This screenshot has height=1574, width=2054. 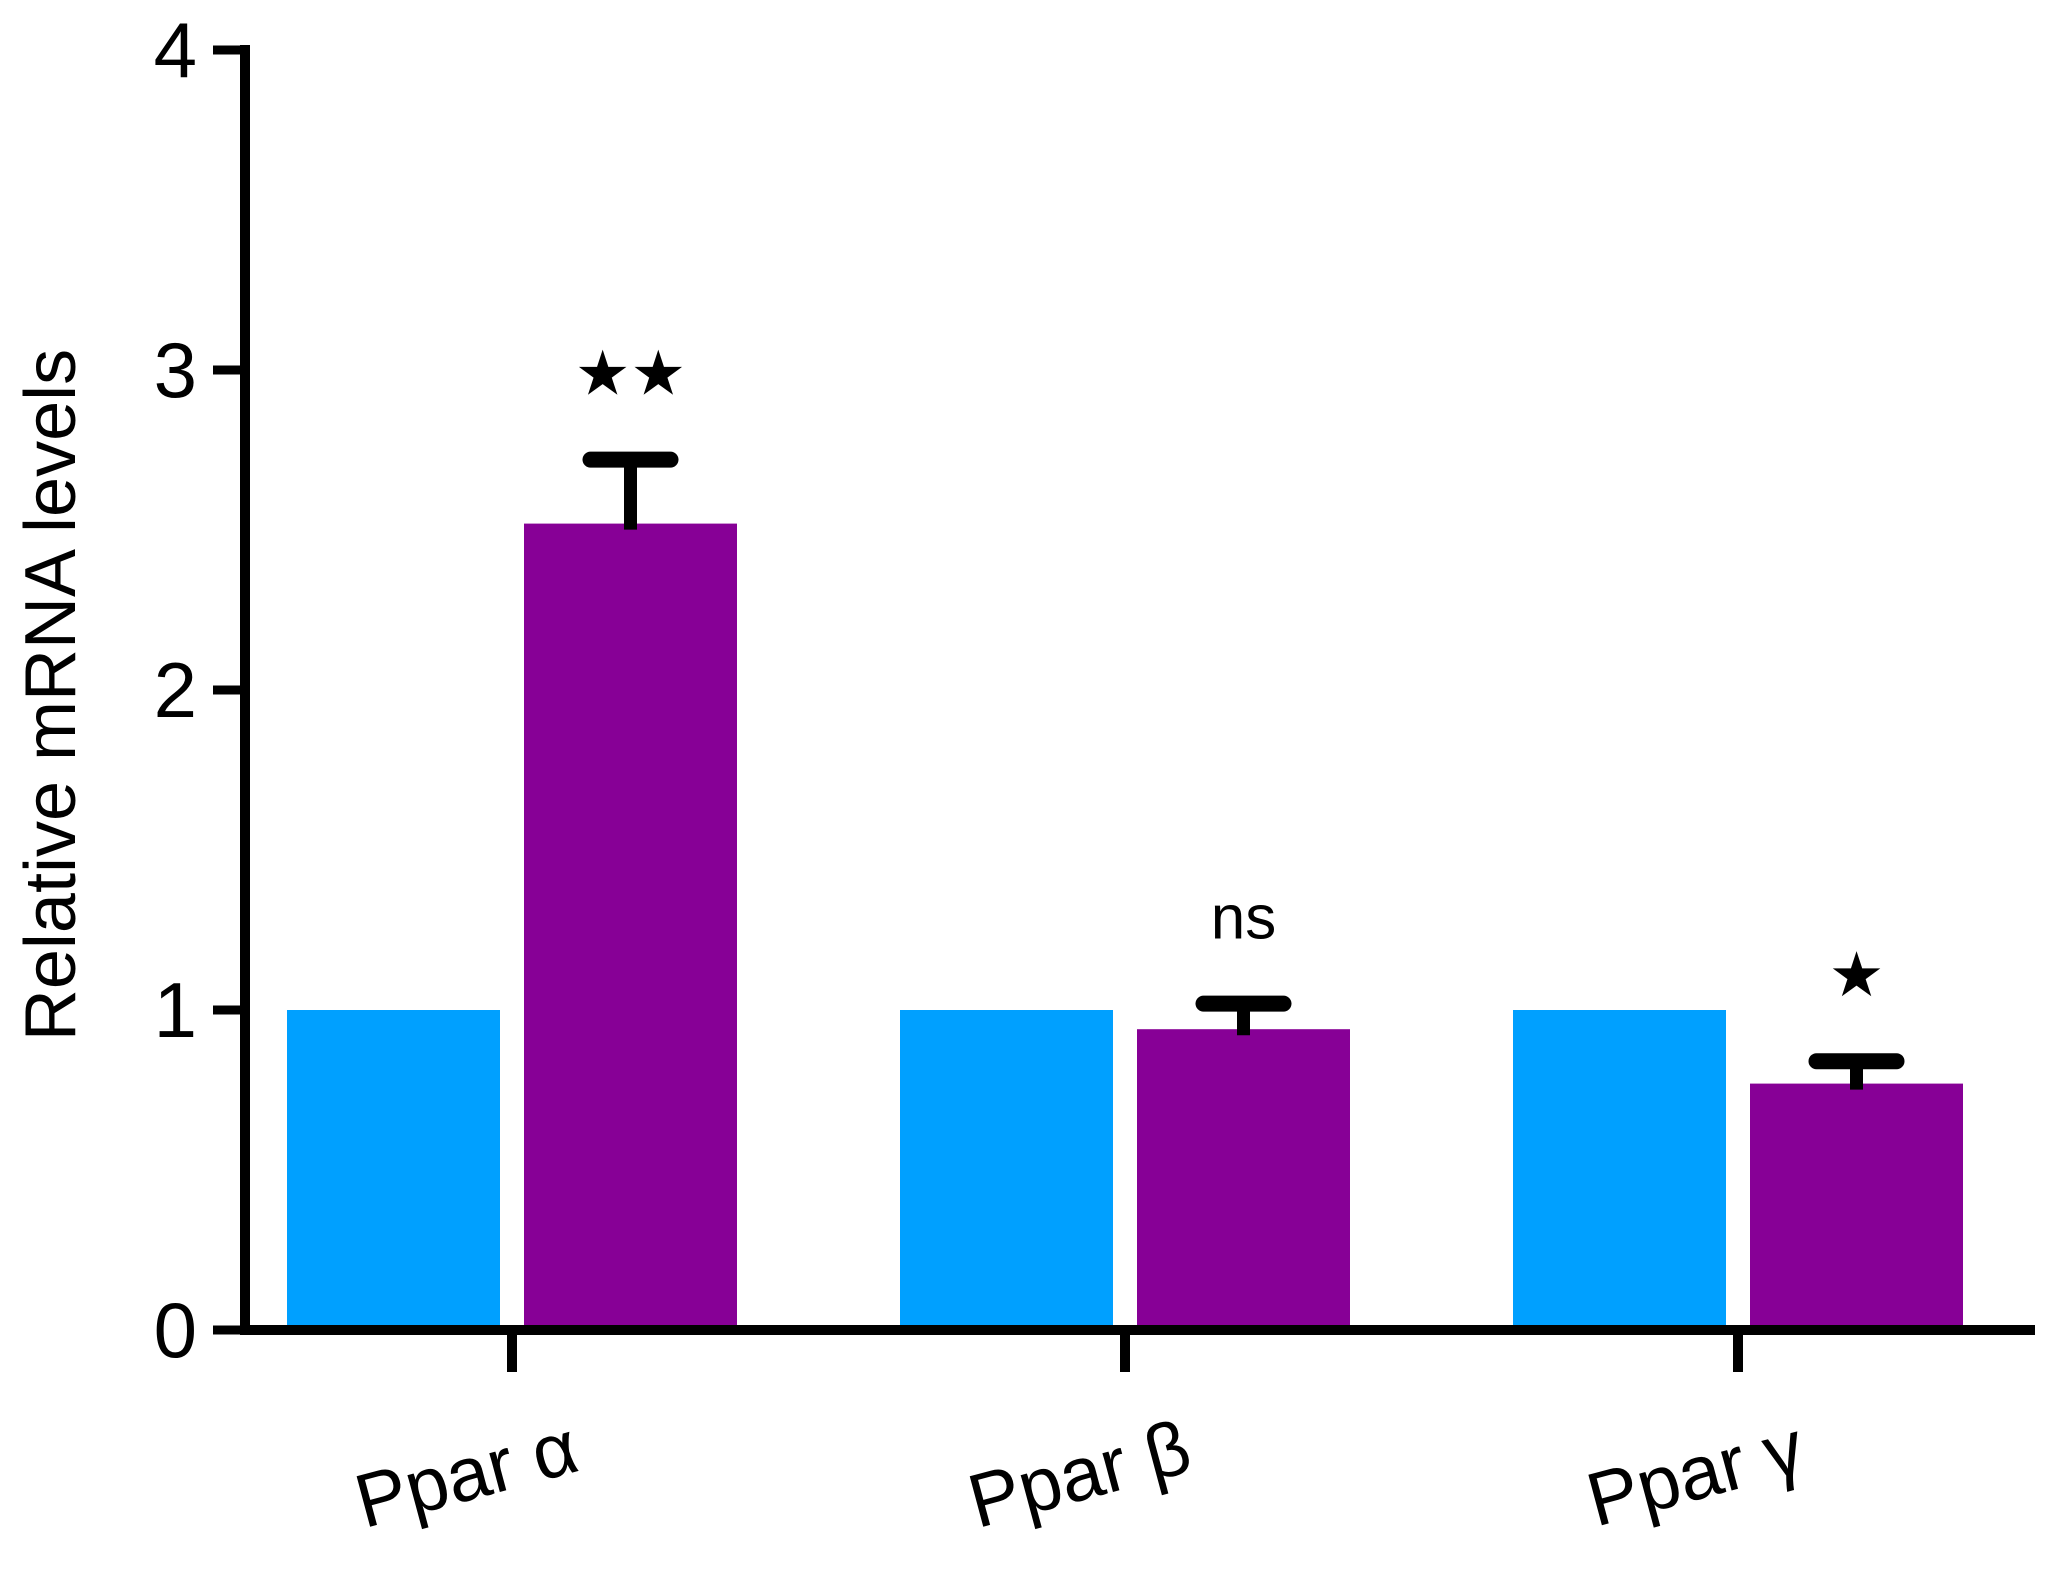 I want to click on y-tick-label-5: 4, so click(x=175, y=50).